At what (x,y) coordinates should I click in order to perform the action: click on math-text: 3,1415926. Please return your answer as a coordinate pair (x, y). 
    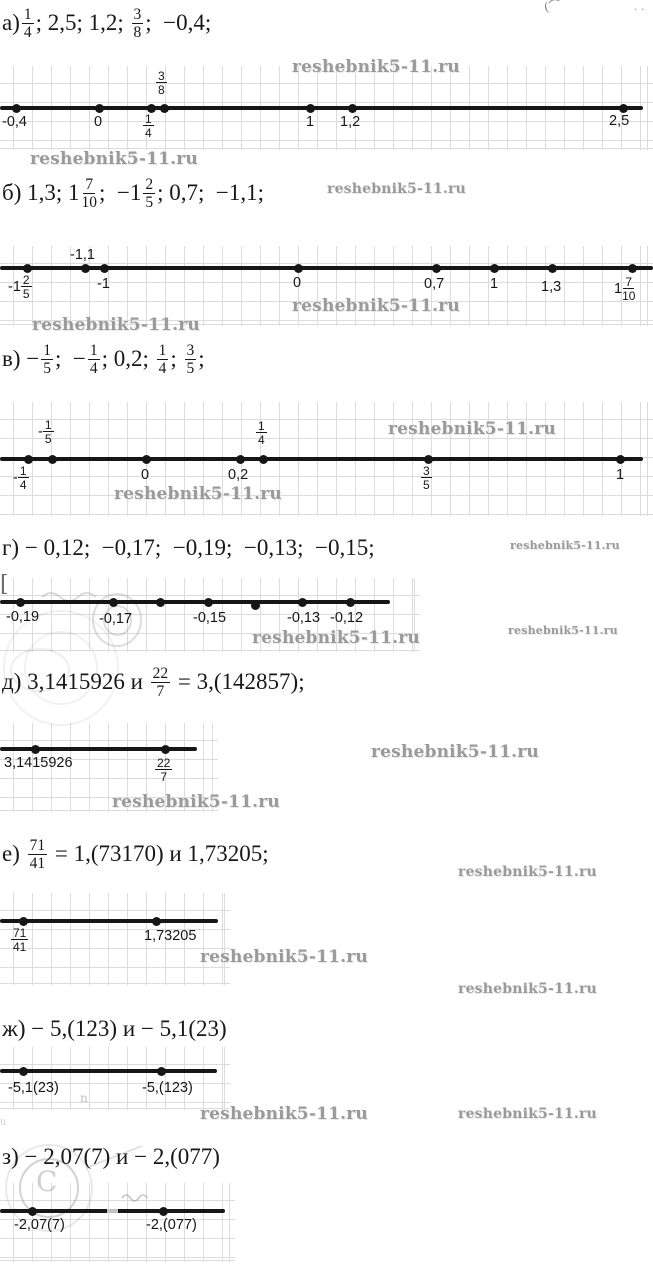
    Looking at the image, I should click on (38, 763).